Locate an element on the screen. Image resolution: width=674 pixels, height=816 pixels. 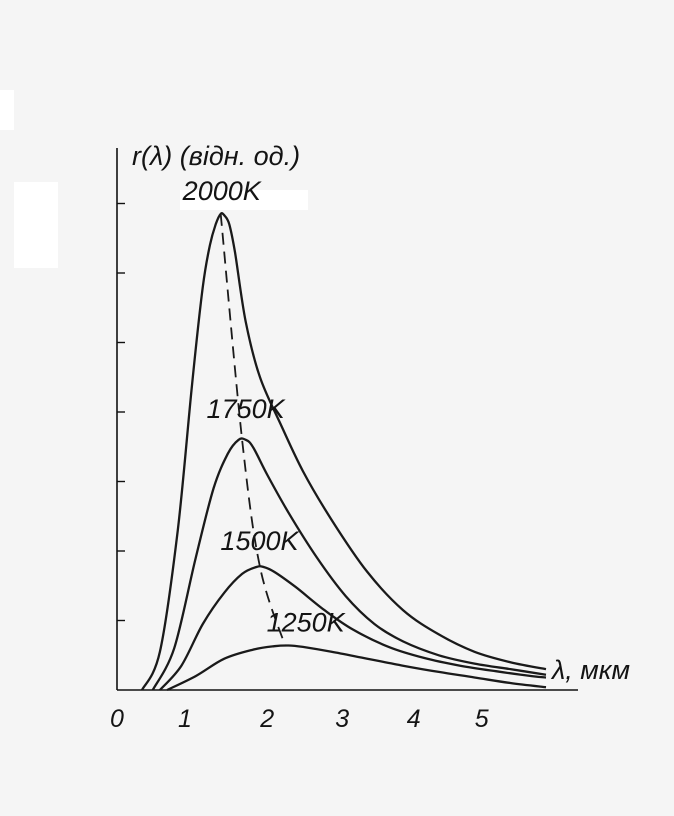
x-tick-label: 1 is located at coordinates (185, 719).